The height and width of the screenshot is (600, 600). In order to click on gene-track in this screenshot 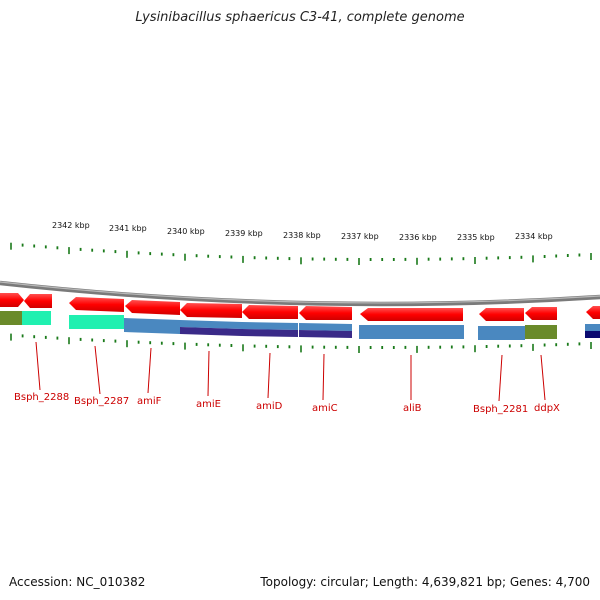, I will do `click(300, 307)`.